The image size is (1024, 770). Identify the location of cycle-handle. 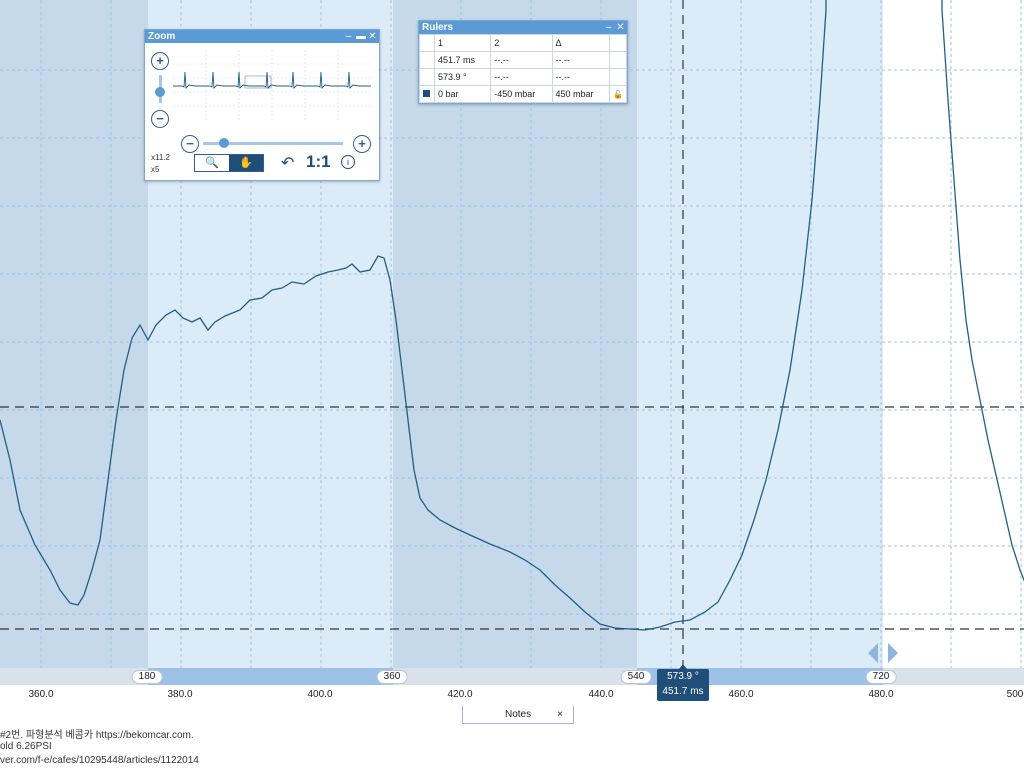
(883, 653).